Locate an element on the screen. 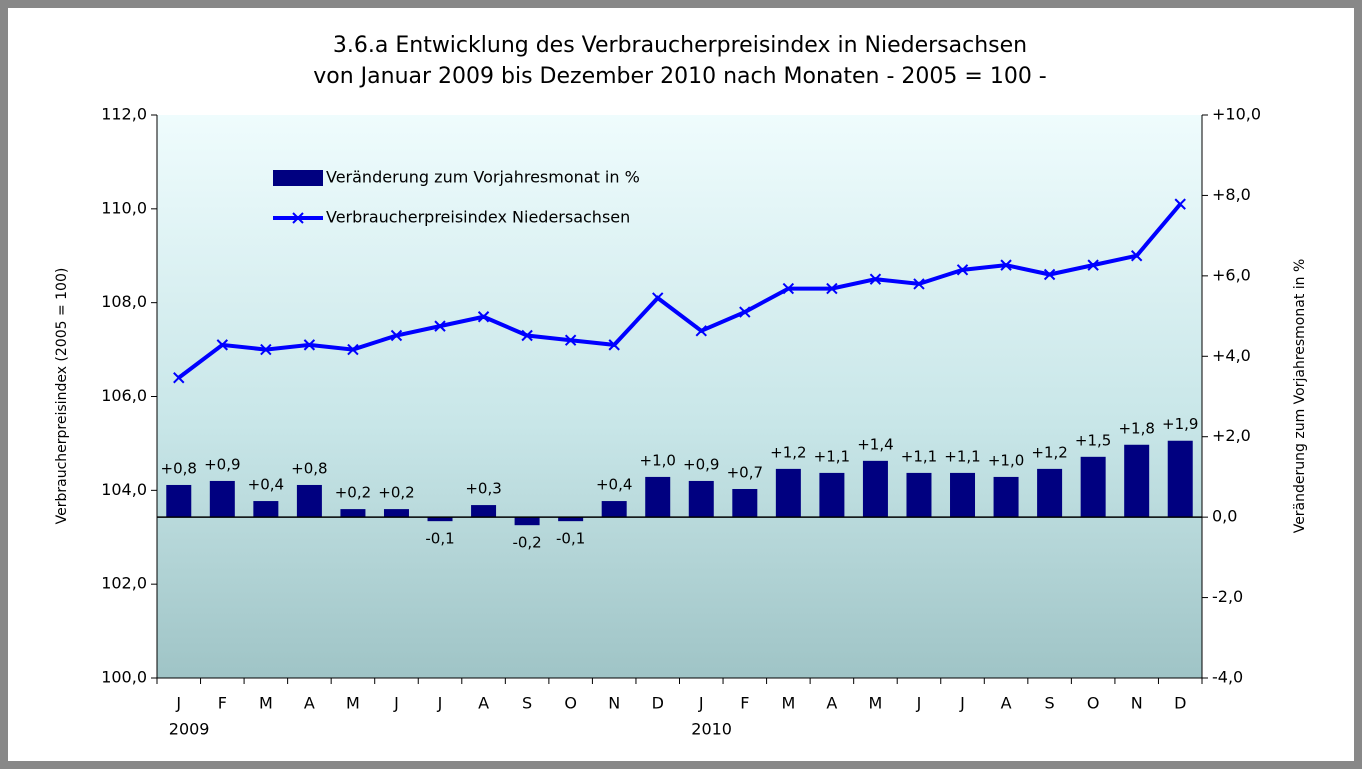  y2-tick-label: -4,0 is located at coordinates (1227, 677).